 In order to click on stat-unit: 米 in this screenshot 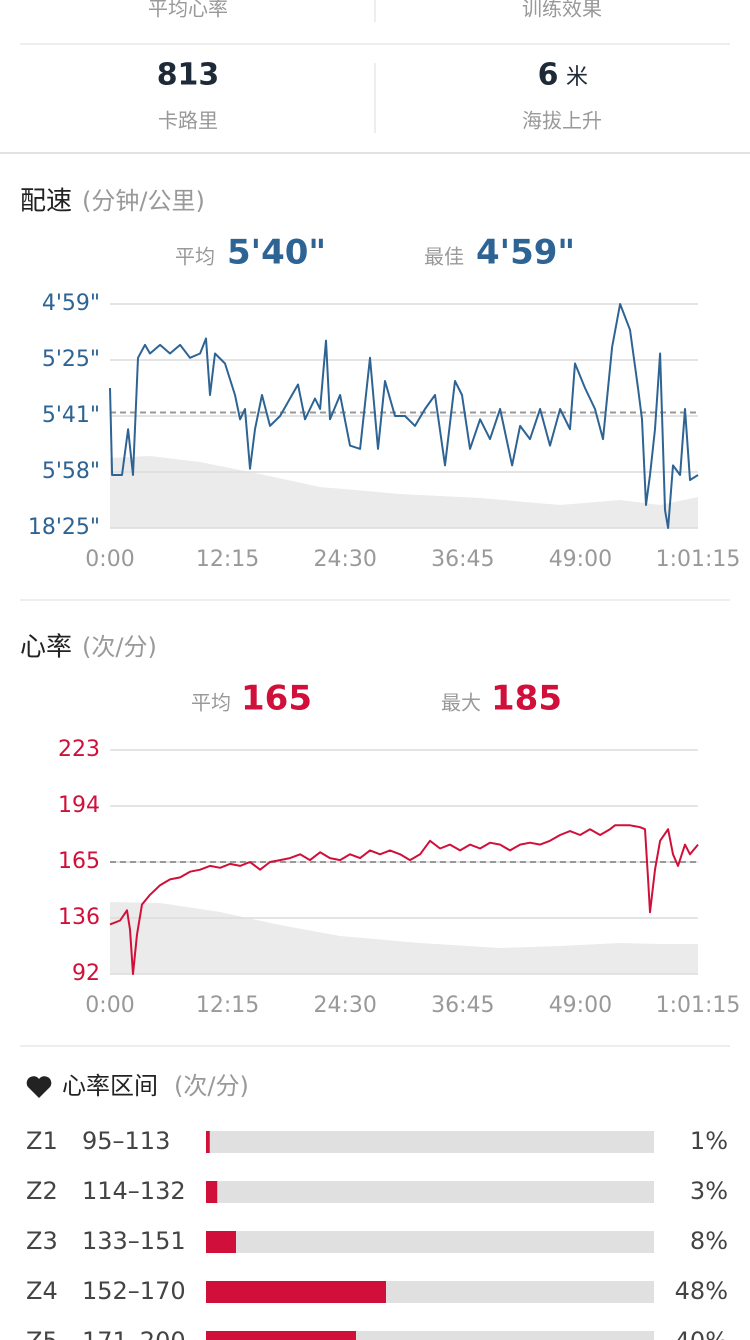, I will do `click(577, 77)`.